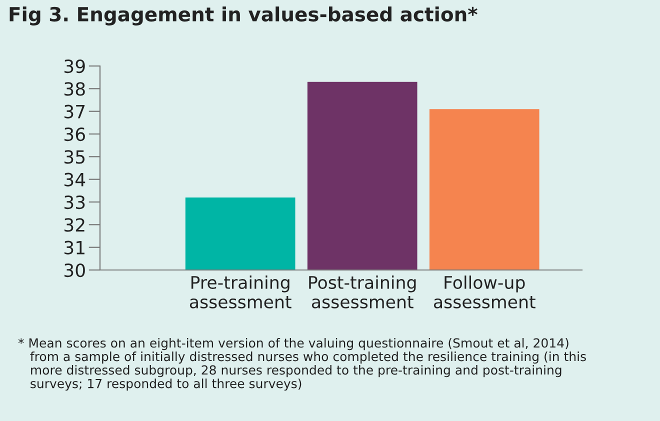 This screenshot has height=421, width=660. I want to click on y-tick-label: 35, so click(74, 157).